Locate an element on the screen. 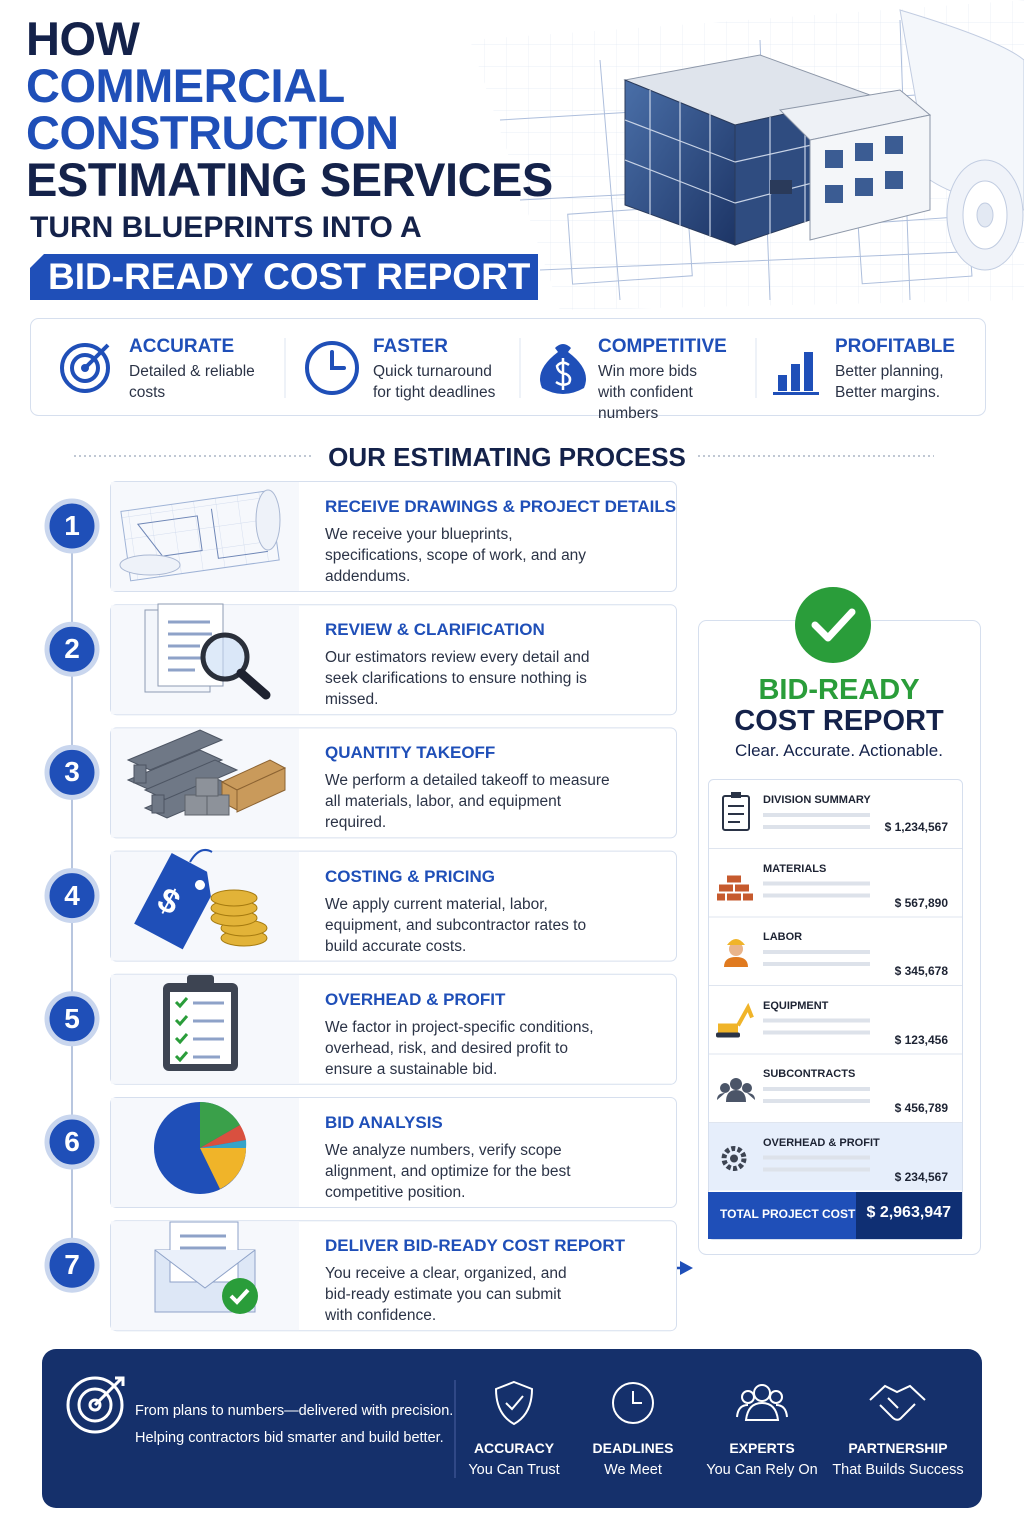 The image size is (1024, 1536). row-amount: $ 345,678 is located at coordinates (921, 971).